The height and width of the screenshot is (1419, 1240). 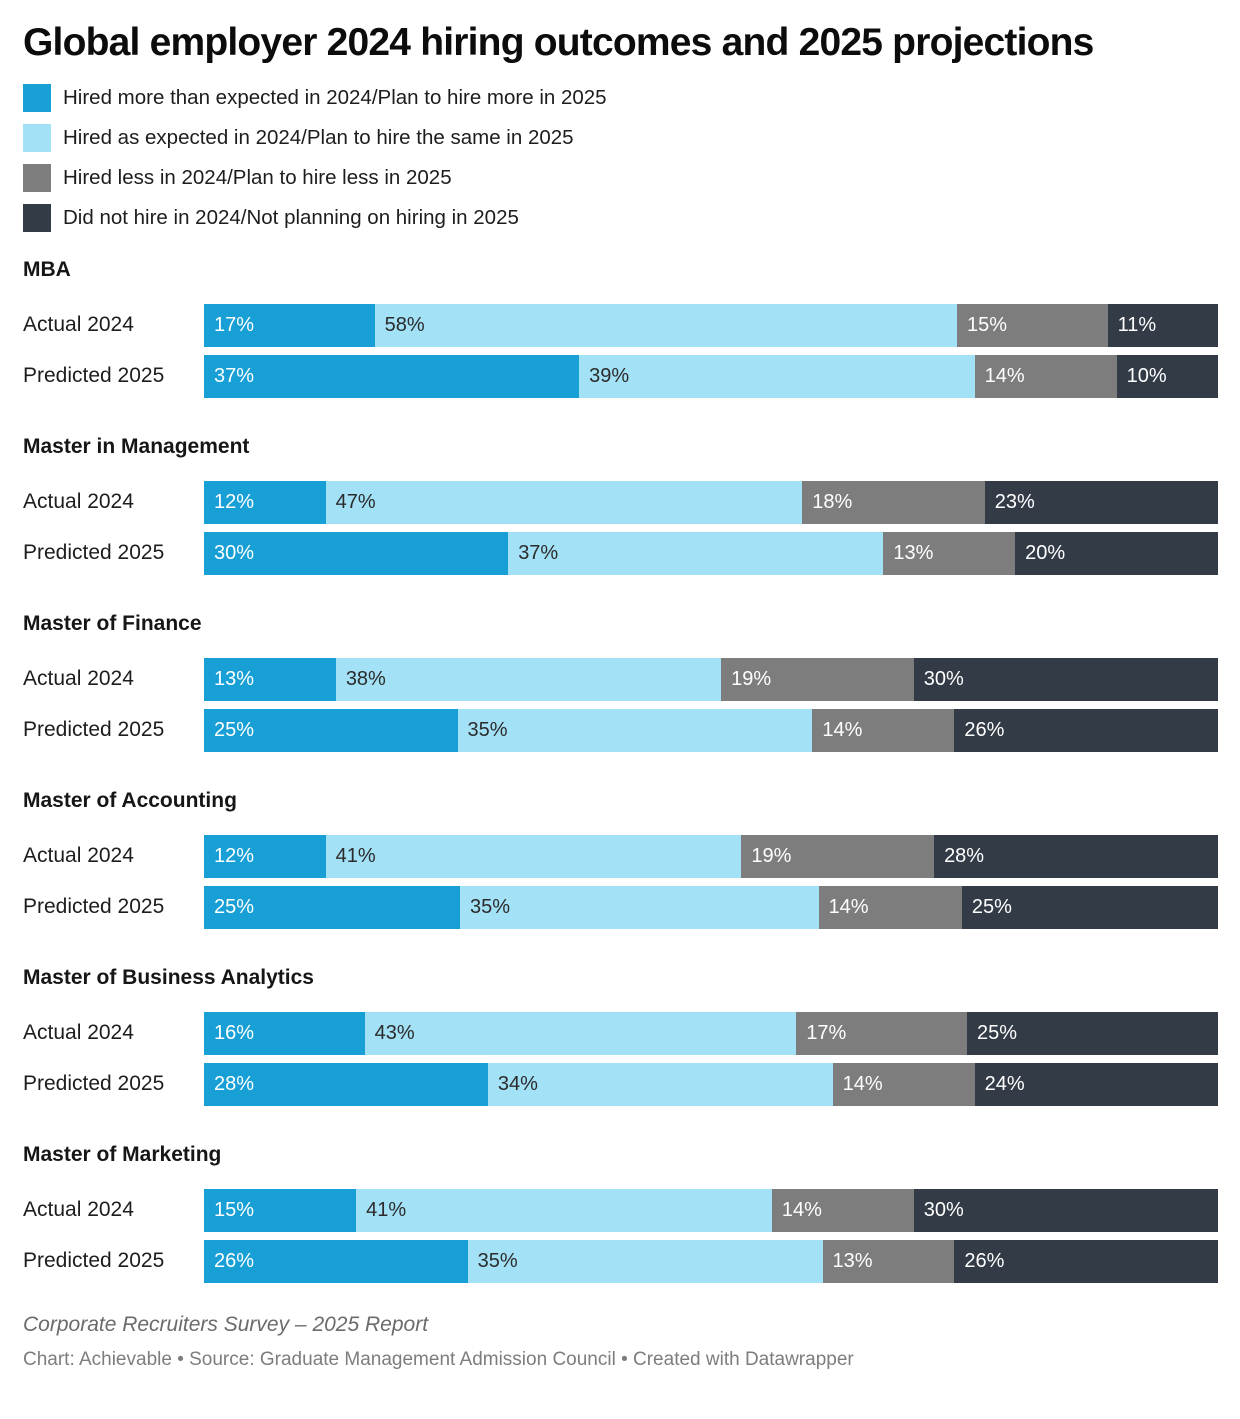 What do you see at coordinates (1032, 325) in the screenshot?
I see `bar-segment: 15%` at bounding box center [1032, 325].